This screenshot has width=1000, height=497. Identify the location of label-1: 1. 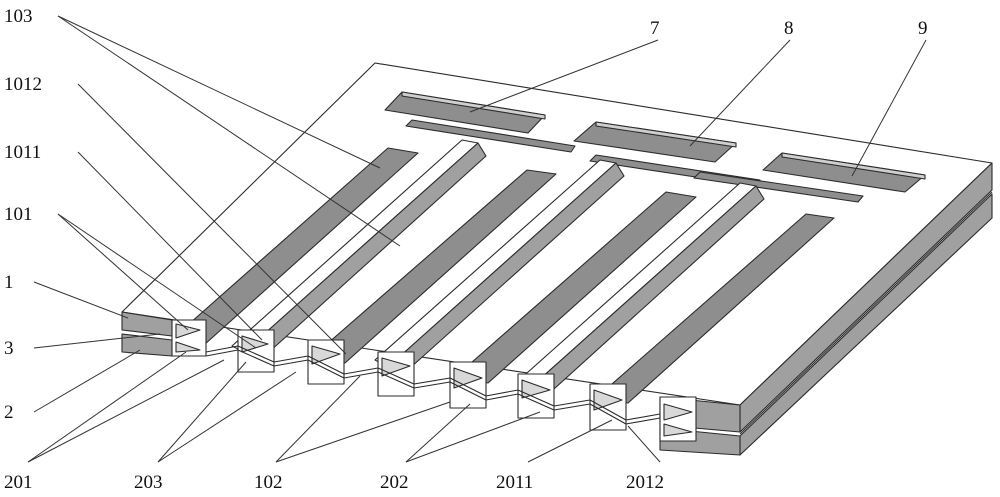
(9, 282).